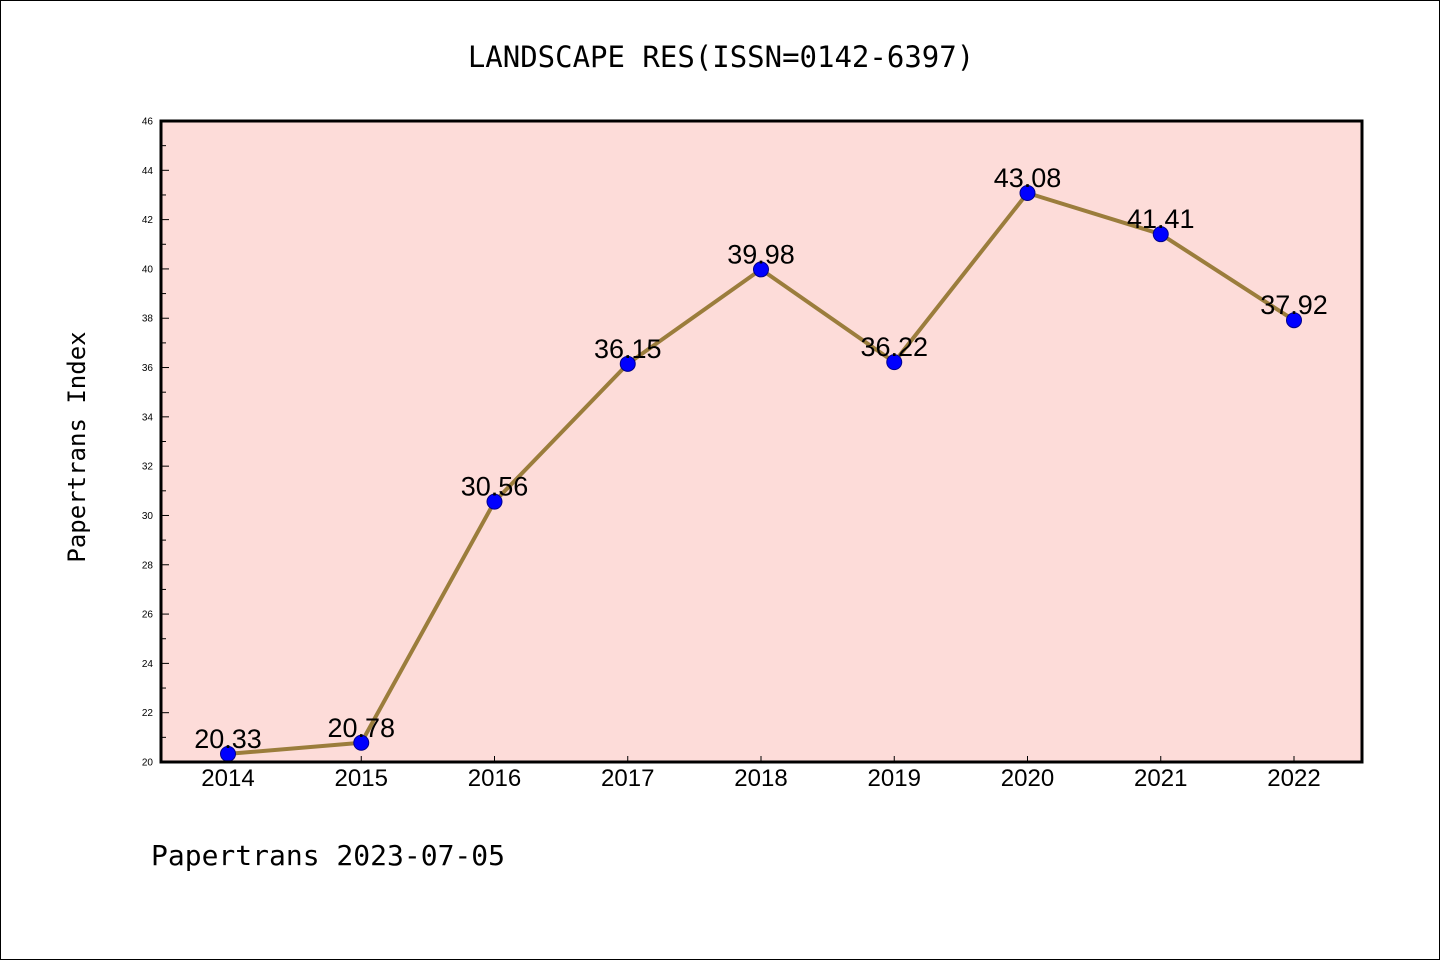 Image resolution: width=1440 pixels, height=961 pixels. I want to click on y-tick-label: 44, so click(148, 171).